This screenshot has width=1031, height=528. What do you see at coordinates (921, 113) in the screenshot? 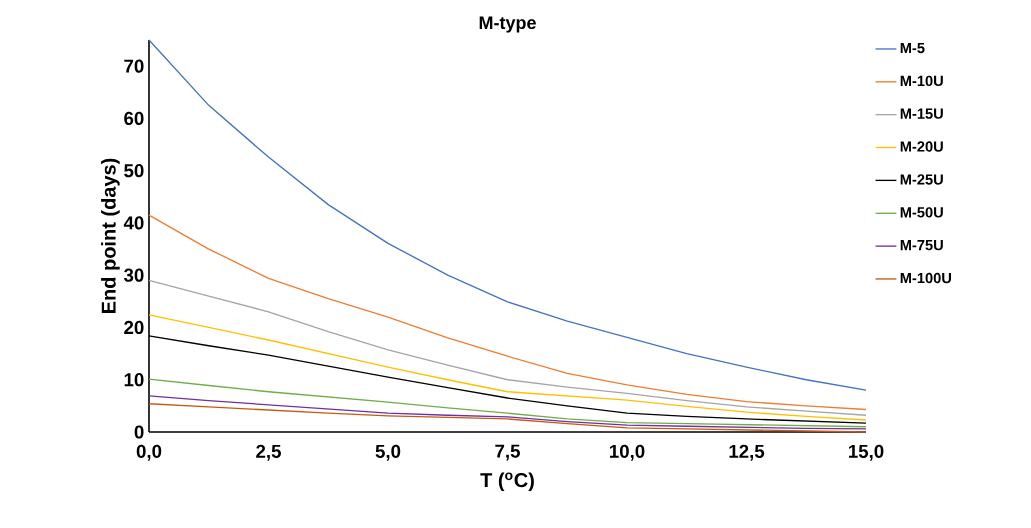
I see `legend-label: M-15U` at bounding box center [921, 113].